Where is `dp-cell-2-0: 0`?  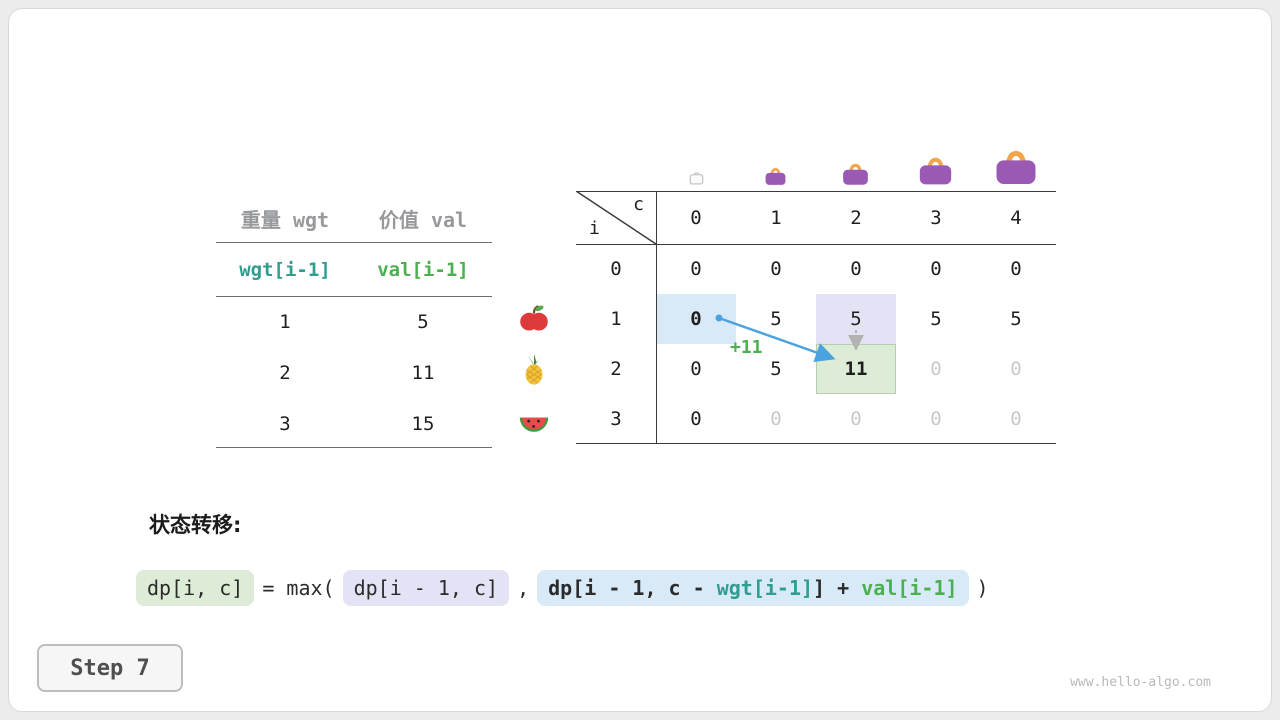
dp-cell-2-0: 0 is located at coordinates (696, 369).